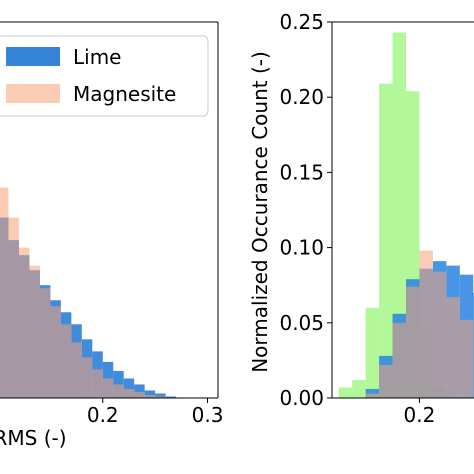 This screenshot has width=474, height=474. Describe the element at coordinates (104, 76) in the screenshot. I see `legend: Lime Magnesite` at that location.